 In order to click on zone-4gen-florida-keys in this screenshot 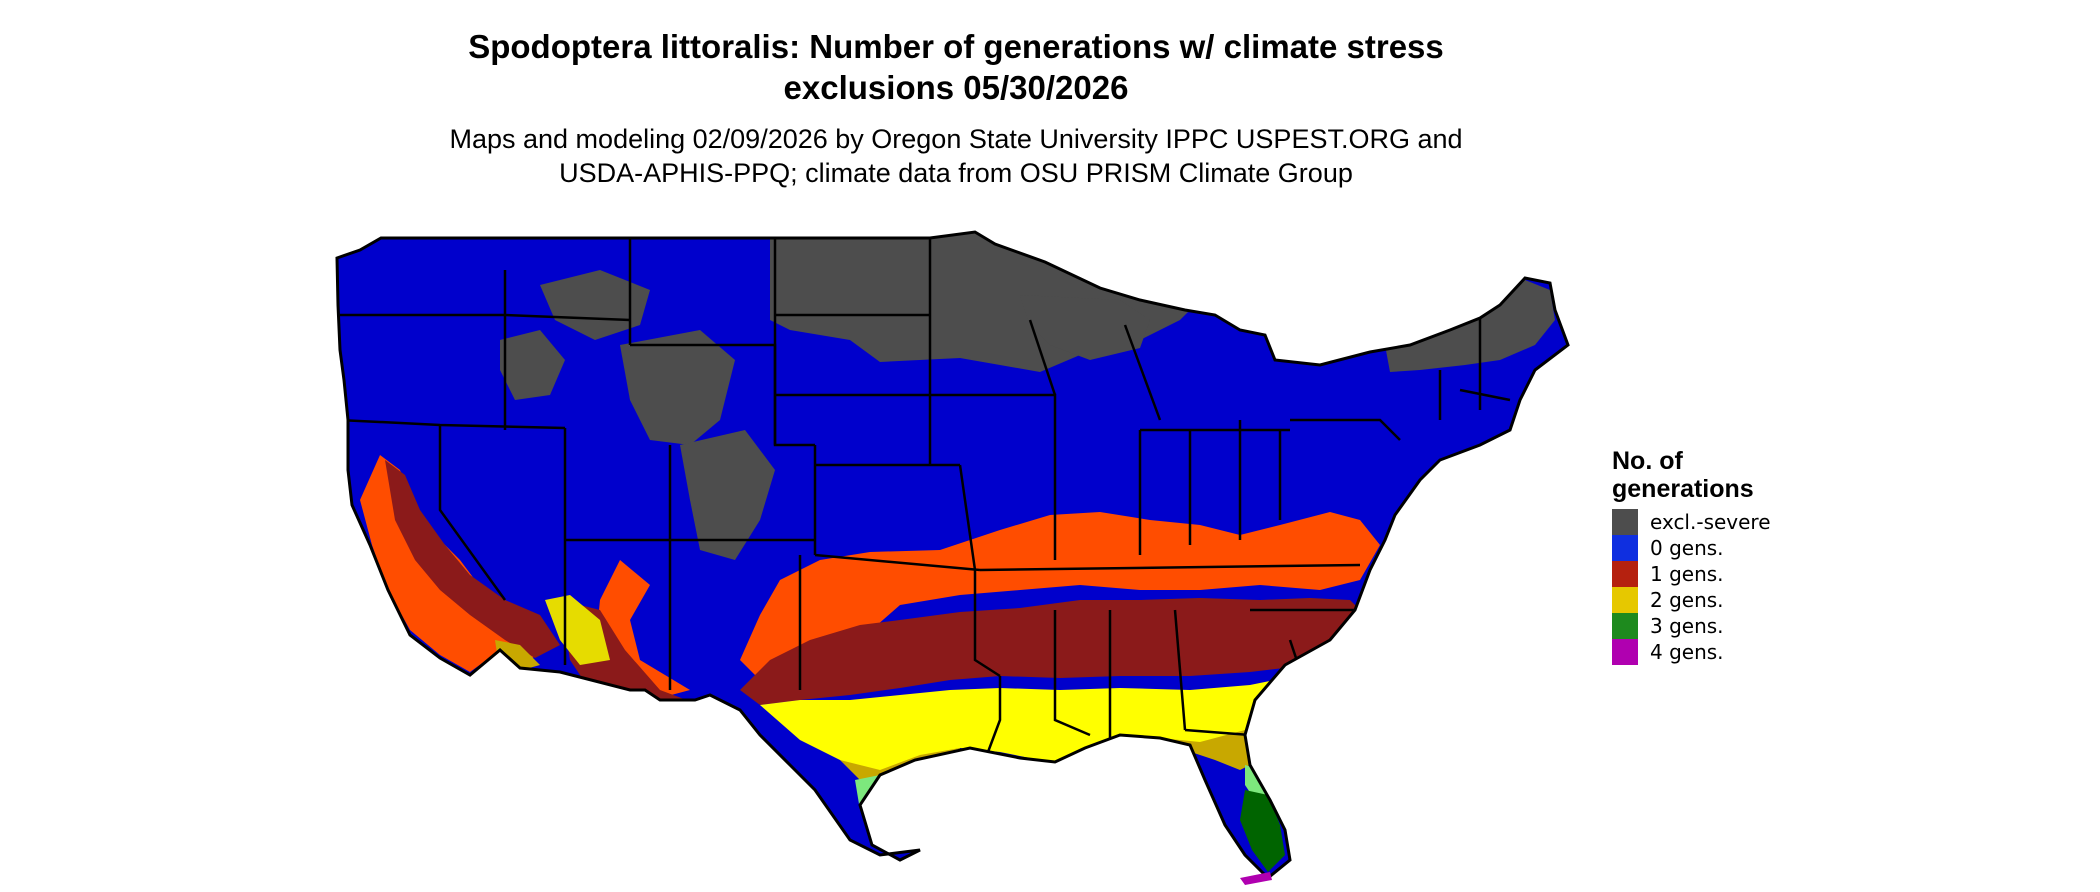, I will do `click(1256, 878)`.